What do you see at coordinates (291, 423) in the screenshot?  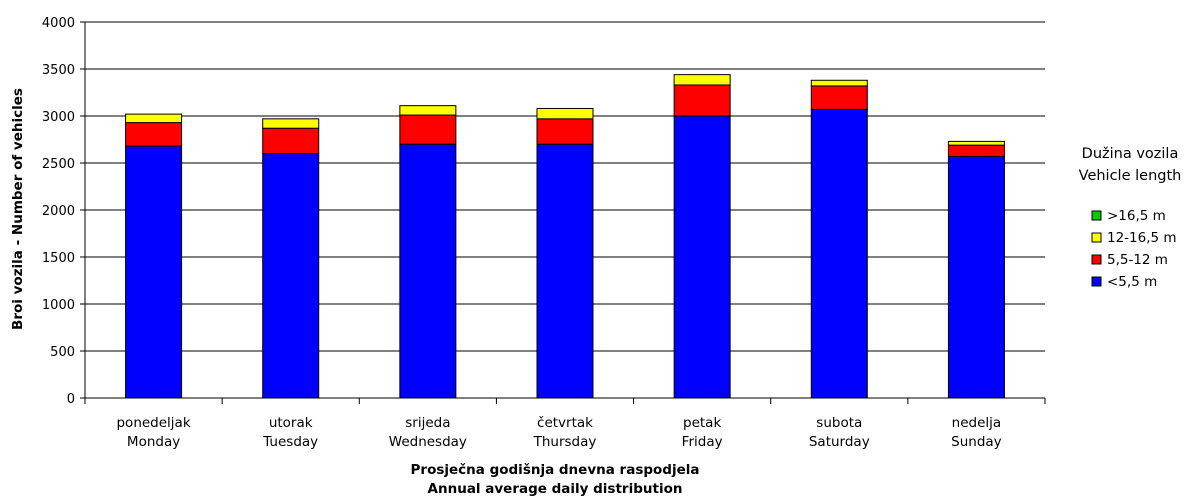 I see `x-category-label: utorak` at bounding box center [291, 423].